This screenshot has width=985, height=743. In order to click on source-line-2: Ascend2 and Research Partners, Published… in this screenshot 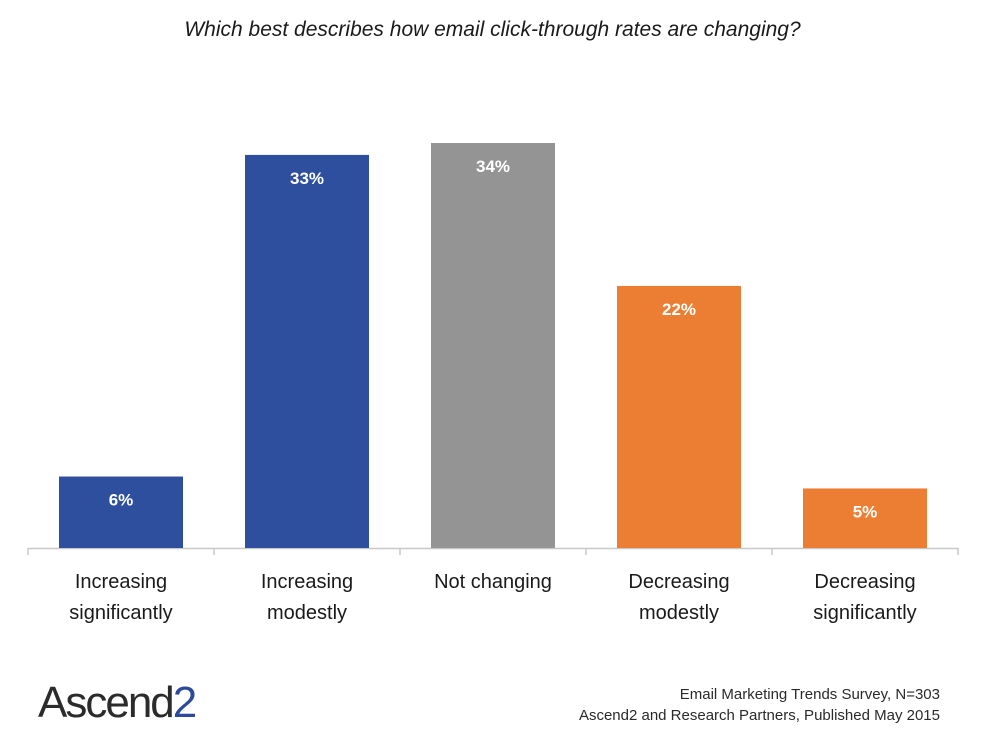, I will do `click(759, 715)`.